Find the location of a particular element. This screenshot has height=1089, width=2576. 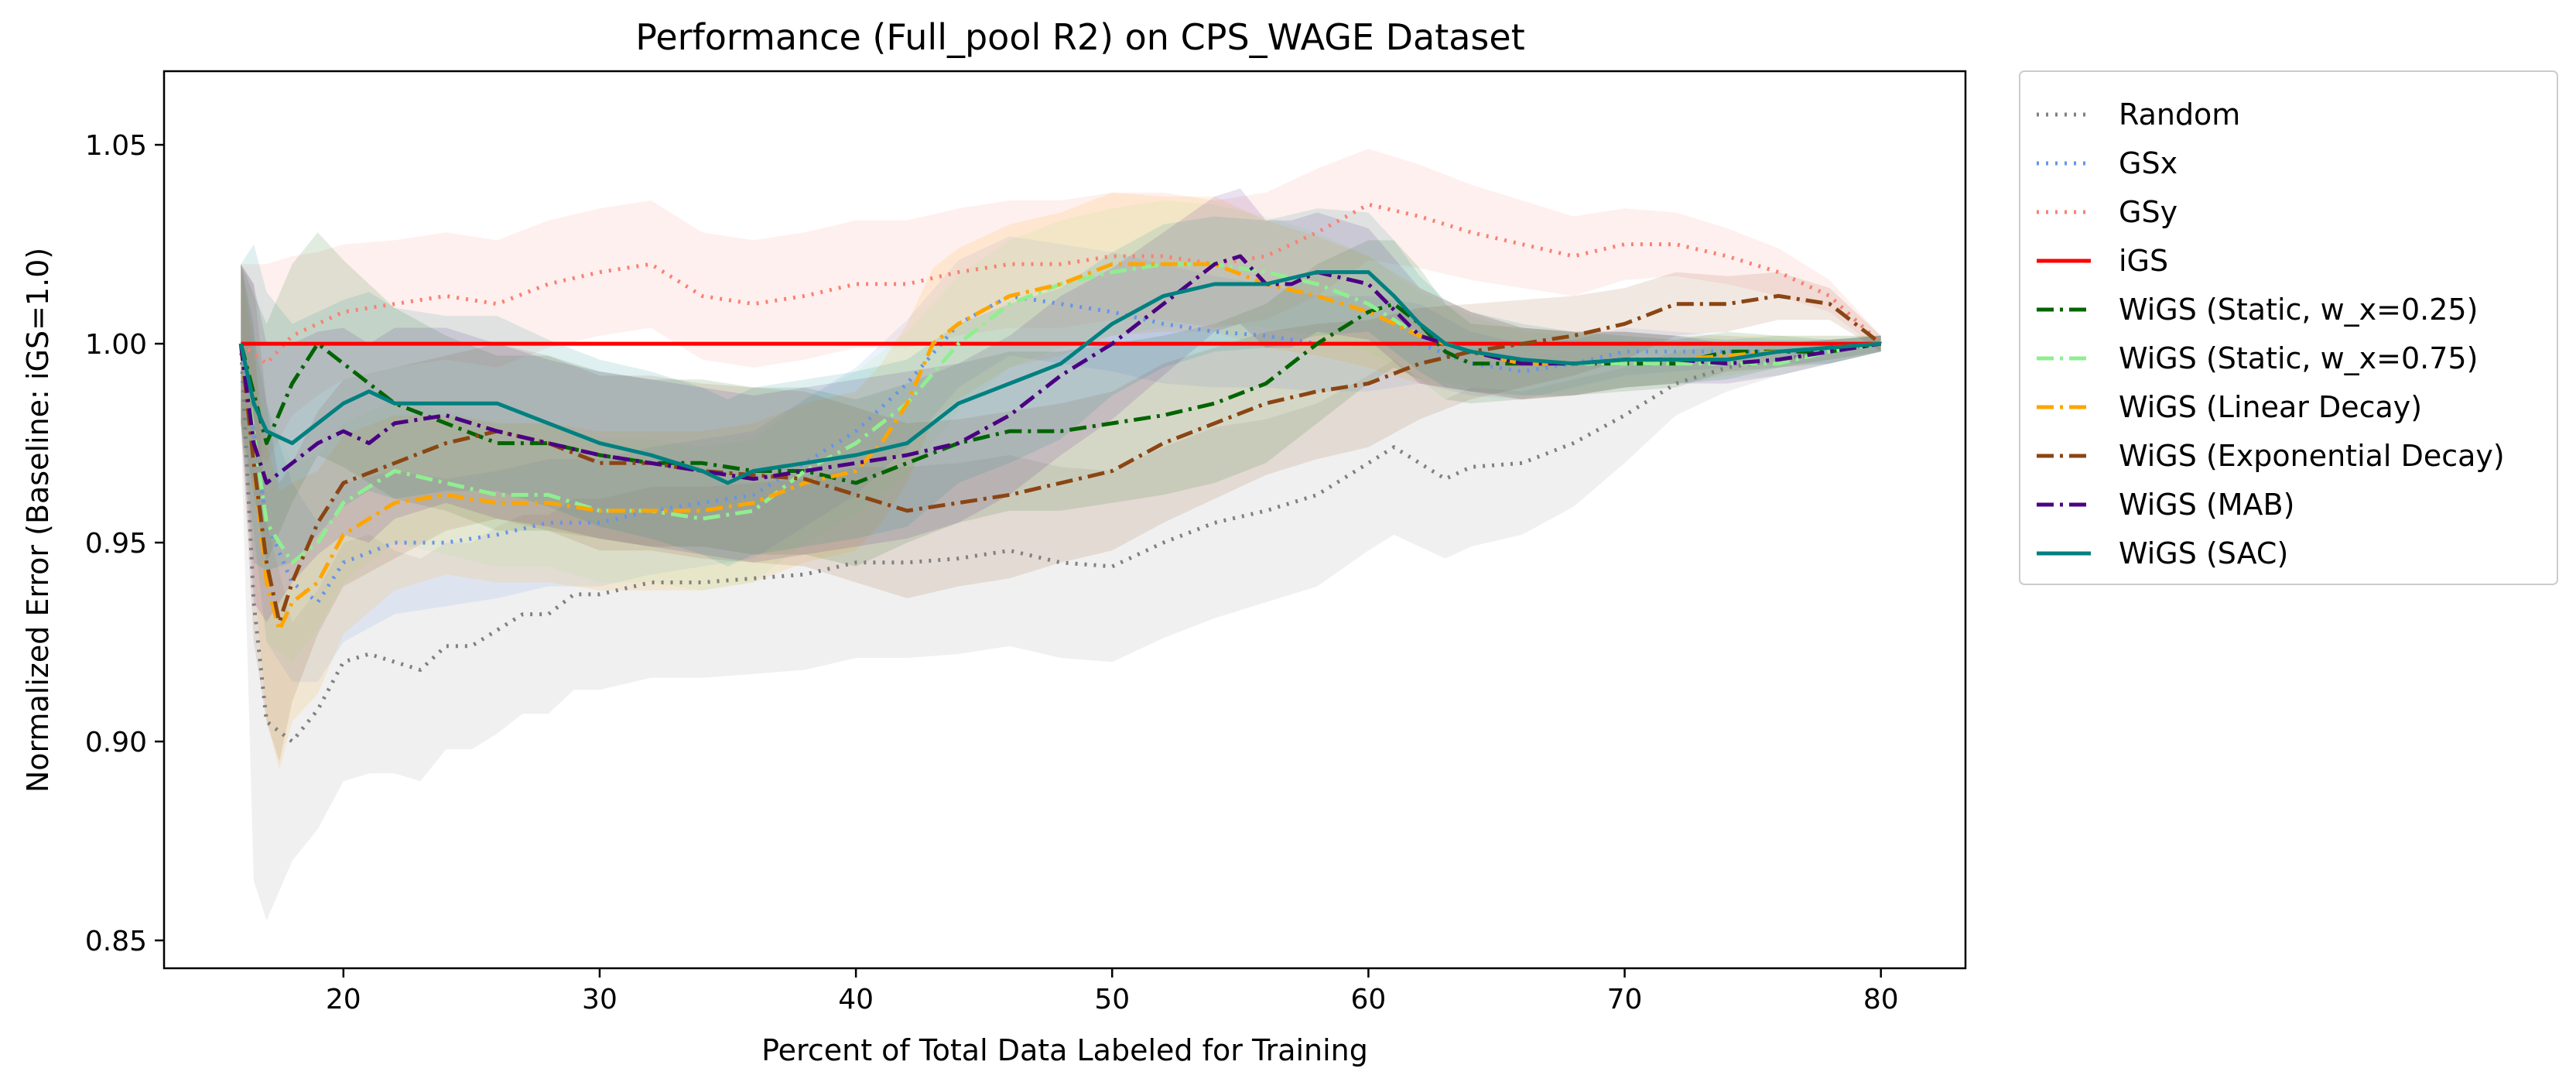

legend-frame is located at coordinates (2288, 327).